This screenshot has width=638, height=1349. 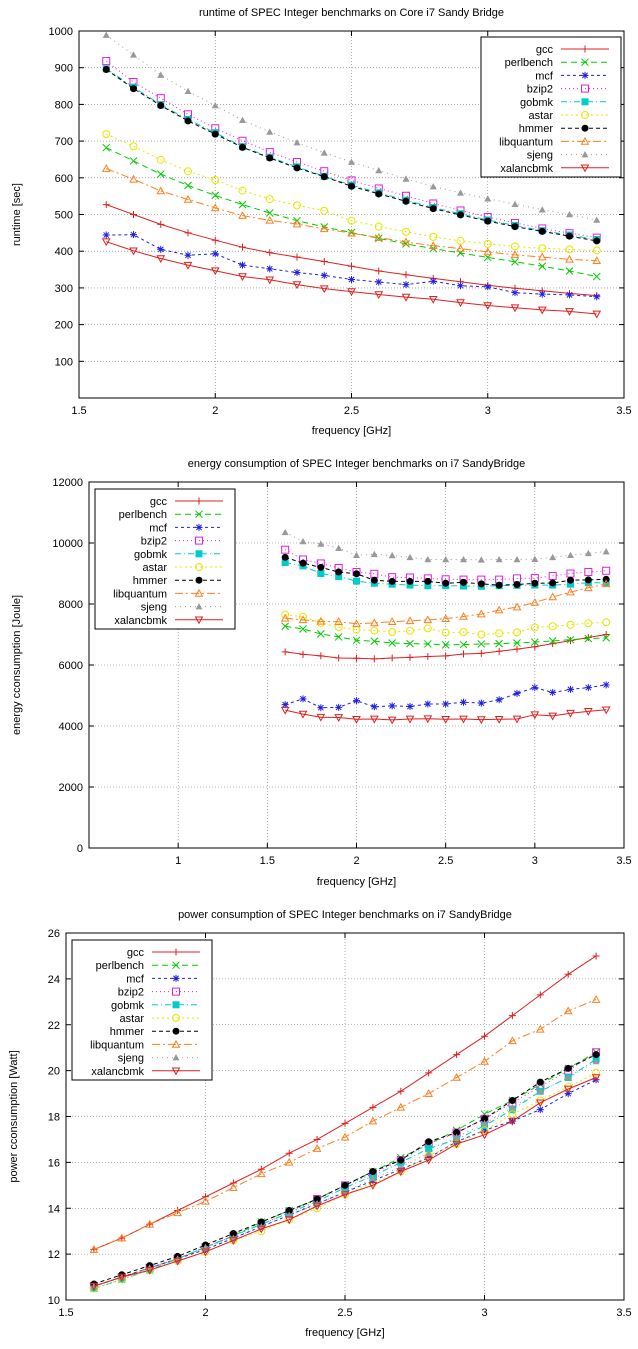 I want to click on x-axis-label: frequency [GHz], so click(x=351, y=431).